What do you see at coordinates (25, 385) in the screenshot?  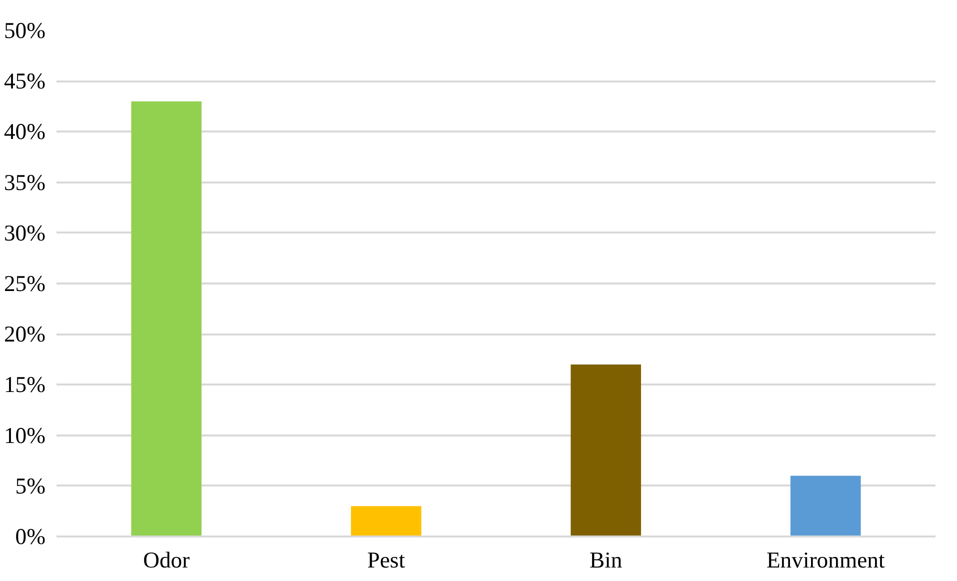 I see `y-tick-label: 15%` at bounding box center [25, 385].